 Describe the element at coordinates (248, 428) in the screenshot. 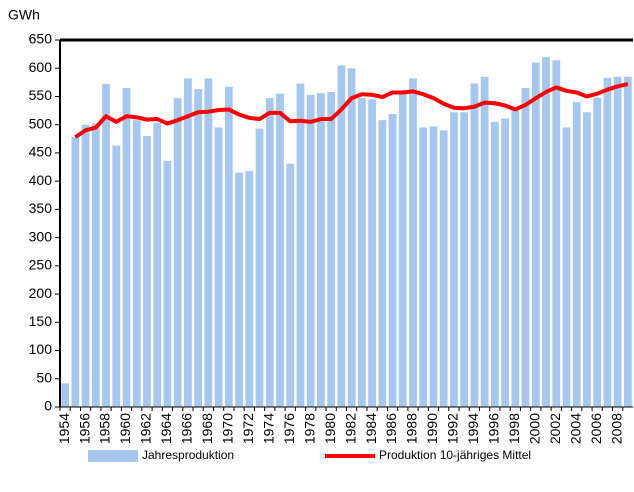

I see `x-tick-label: 1972` at that location.